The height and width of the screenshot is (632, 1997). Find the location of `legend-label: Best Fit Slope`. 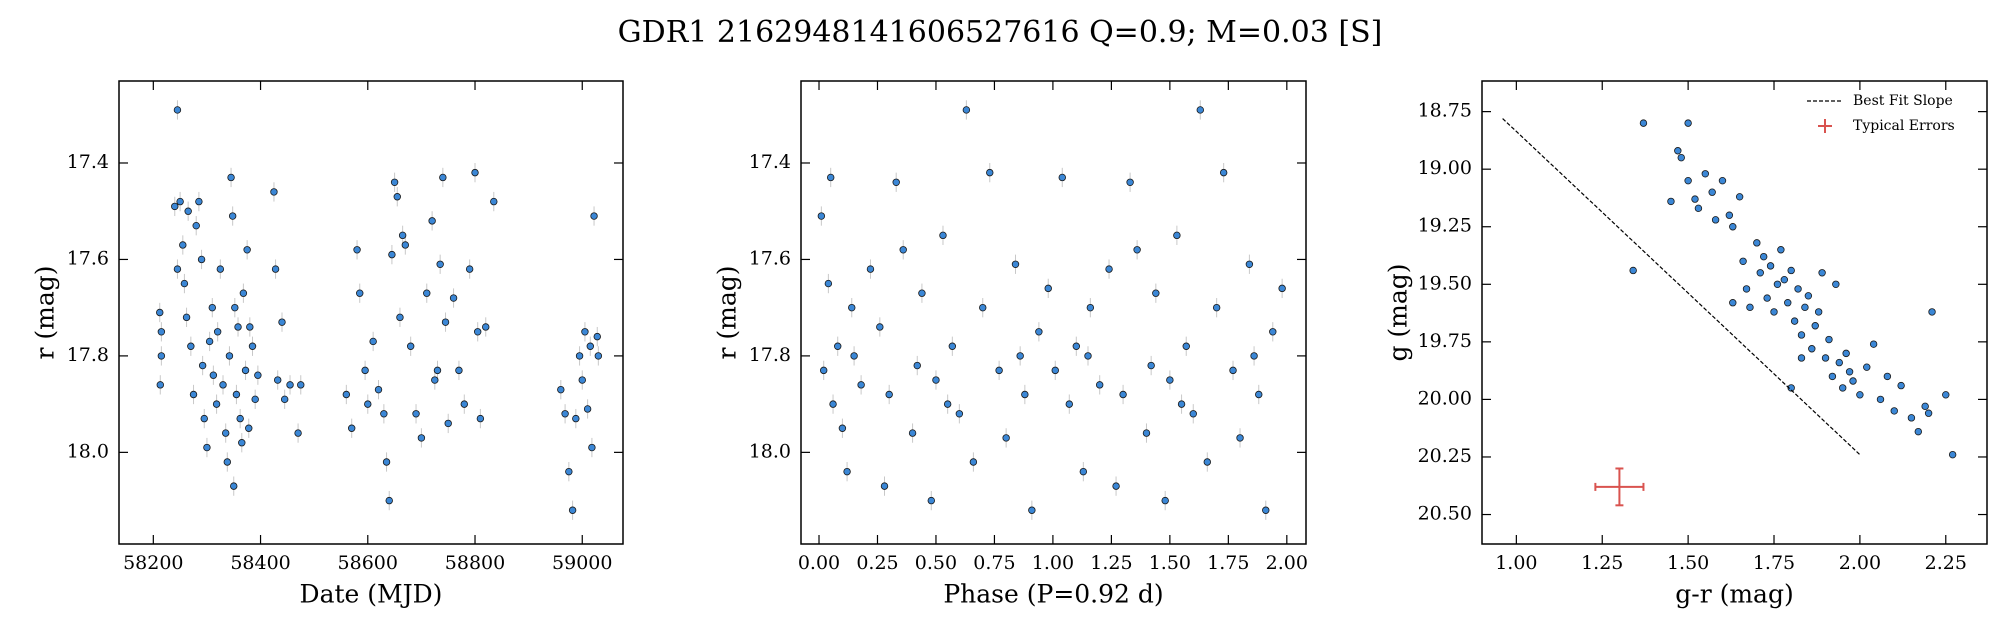

legend-label: Best Fit Slope is located at coordinates (1903, 101).